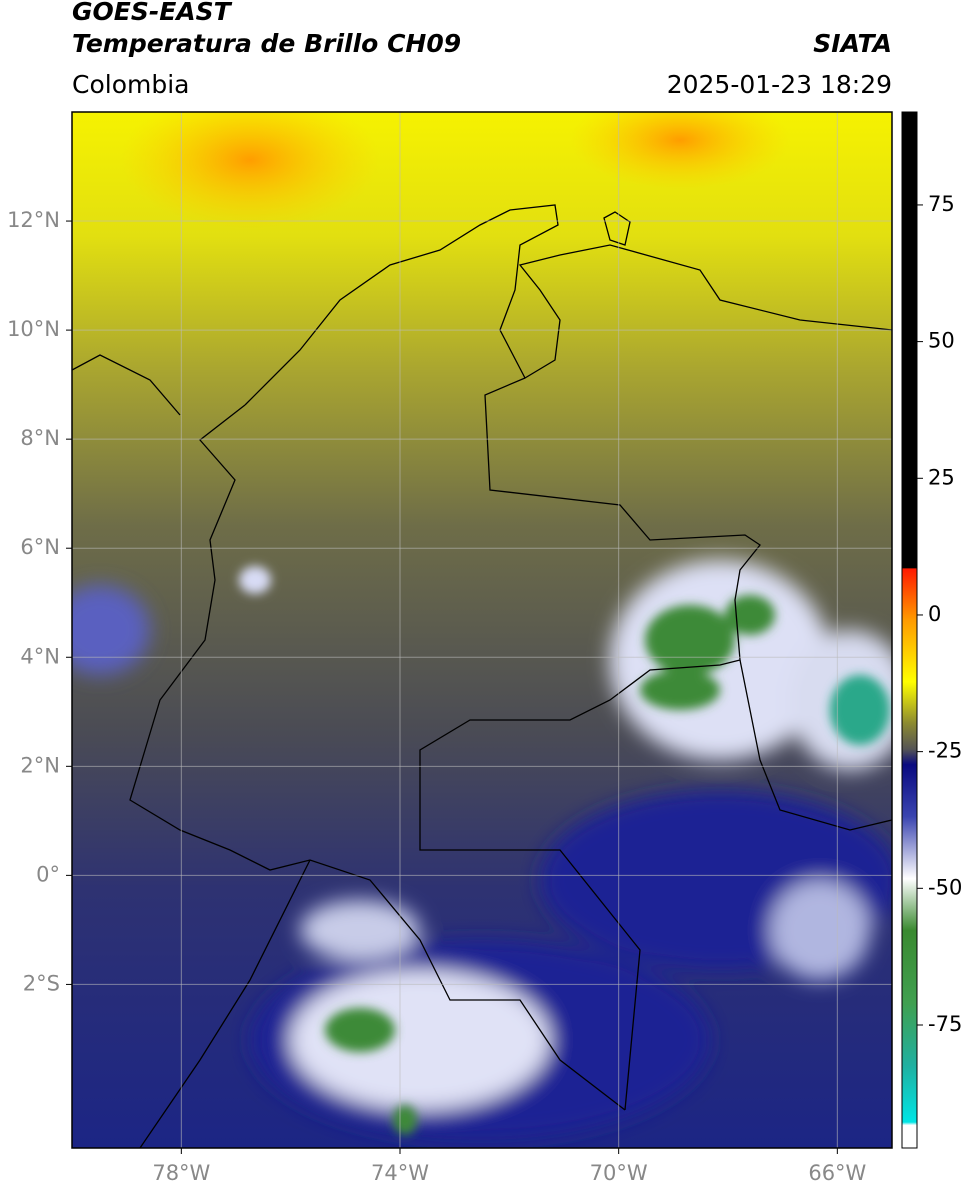 This screenshot has width=966, height=1194. What do you see at coordinates (40, 656) in the screenshot?
I see `y-tick-label: 4°N` at bounding box center [40, 656].